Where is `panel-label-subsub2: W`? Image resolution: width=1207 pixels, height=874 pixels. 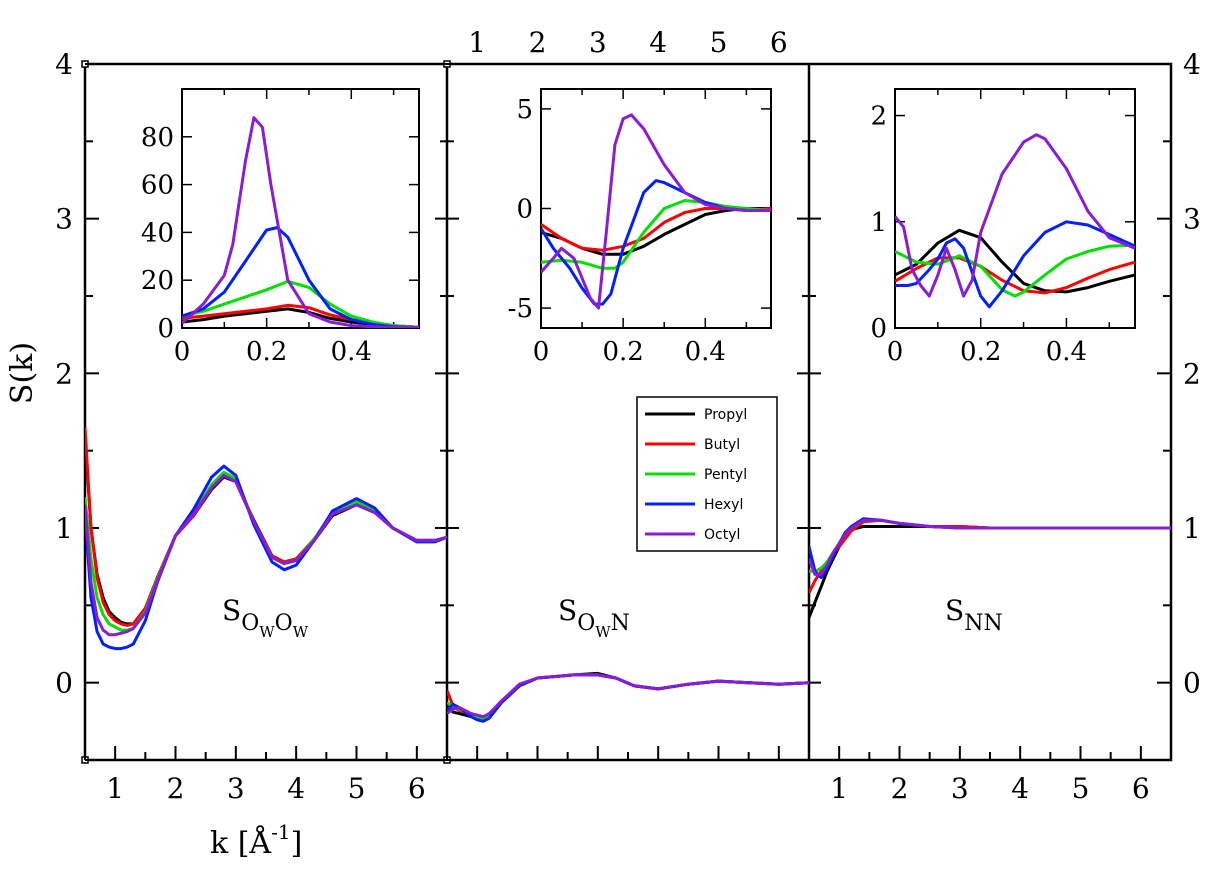
panel-label-subsub2: W is located at coordinates (301, 632).